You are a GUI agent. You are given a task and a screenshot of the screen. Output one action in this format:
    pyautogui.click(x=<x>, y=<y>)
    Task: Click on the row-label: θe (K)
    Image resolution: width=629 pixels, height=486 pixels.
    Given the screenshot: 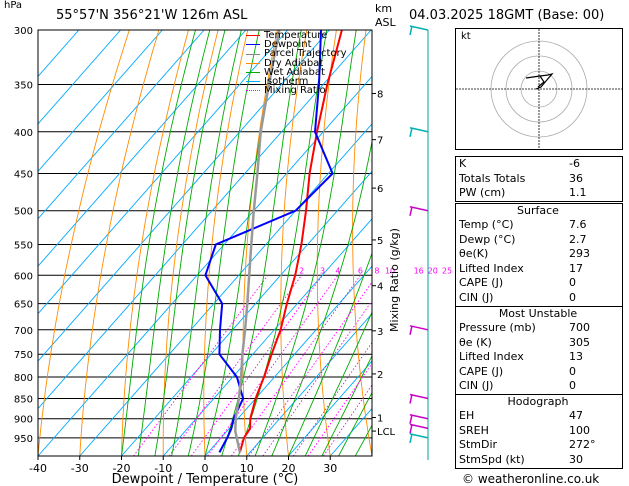 What is the action you would take?
    pyautogui.click(x=475, y=342)
    